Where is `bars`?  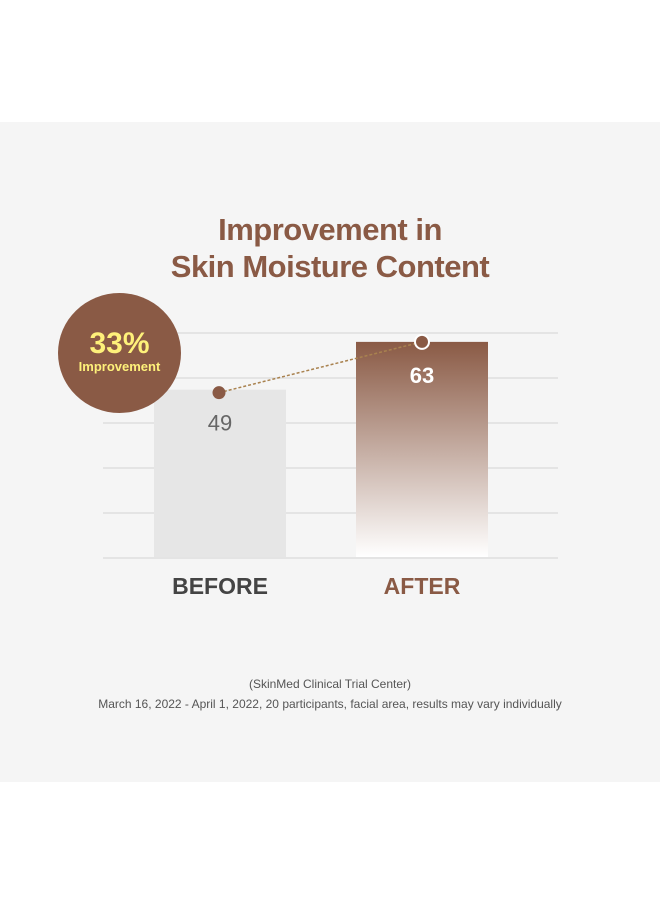
bars is located at coordinates (321, 449).